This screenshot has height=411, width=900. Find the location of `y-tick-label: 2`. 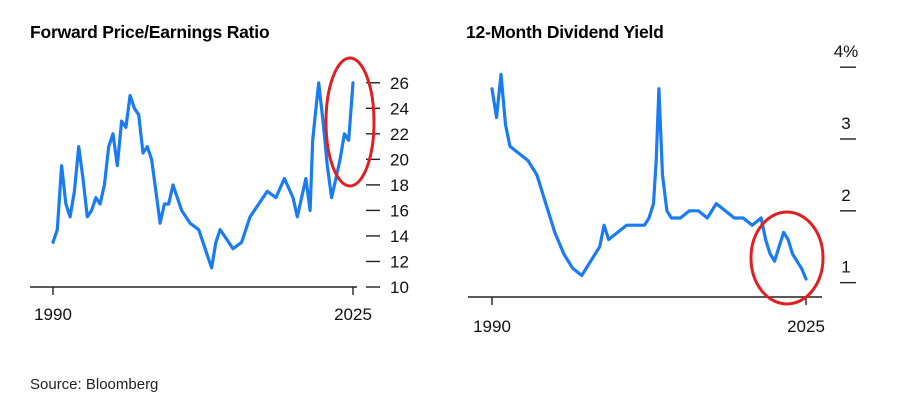

y-tick-label: 2 is located at coordinates (845, 195).